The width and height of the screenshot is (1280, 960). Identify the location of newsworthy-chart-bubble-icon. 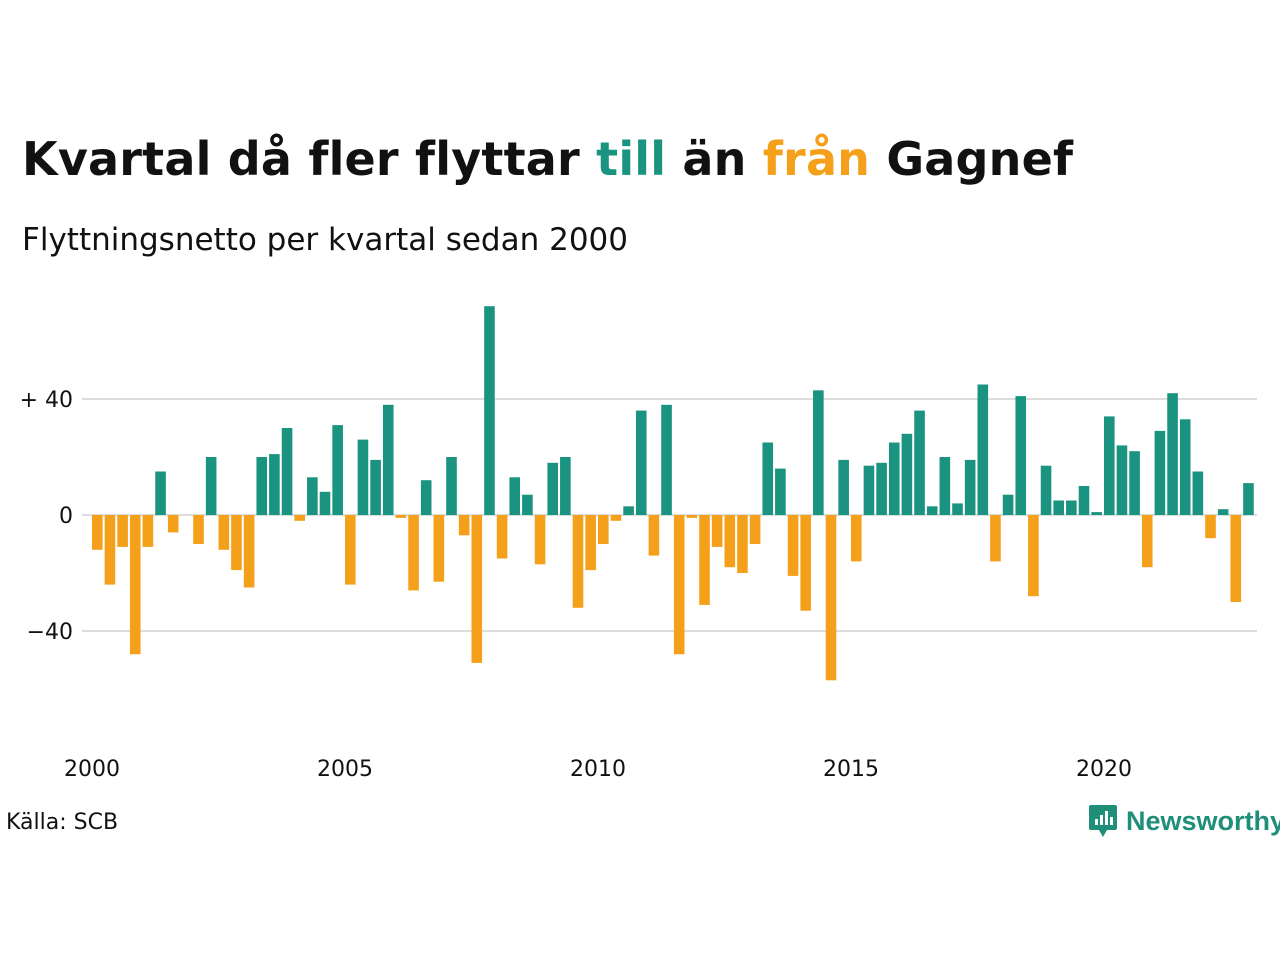
(1103, 821).